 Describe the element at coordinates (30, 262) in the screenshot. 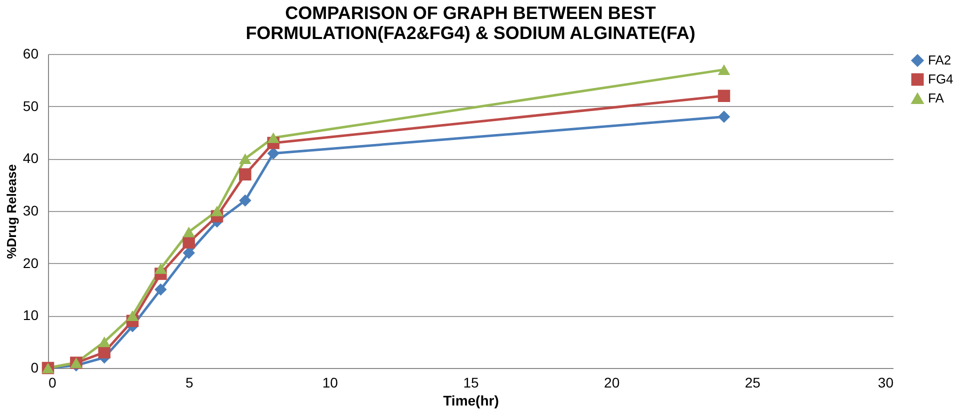

I see `y-tick-label: 20` at that location.